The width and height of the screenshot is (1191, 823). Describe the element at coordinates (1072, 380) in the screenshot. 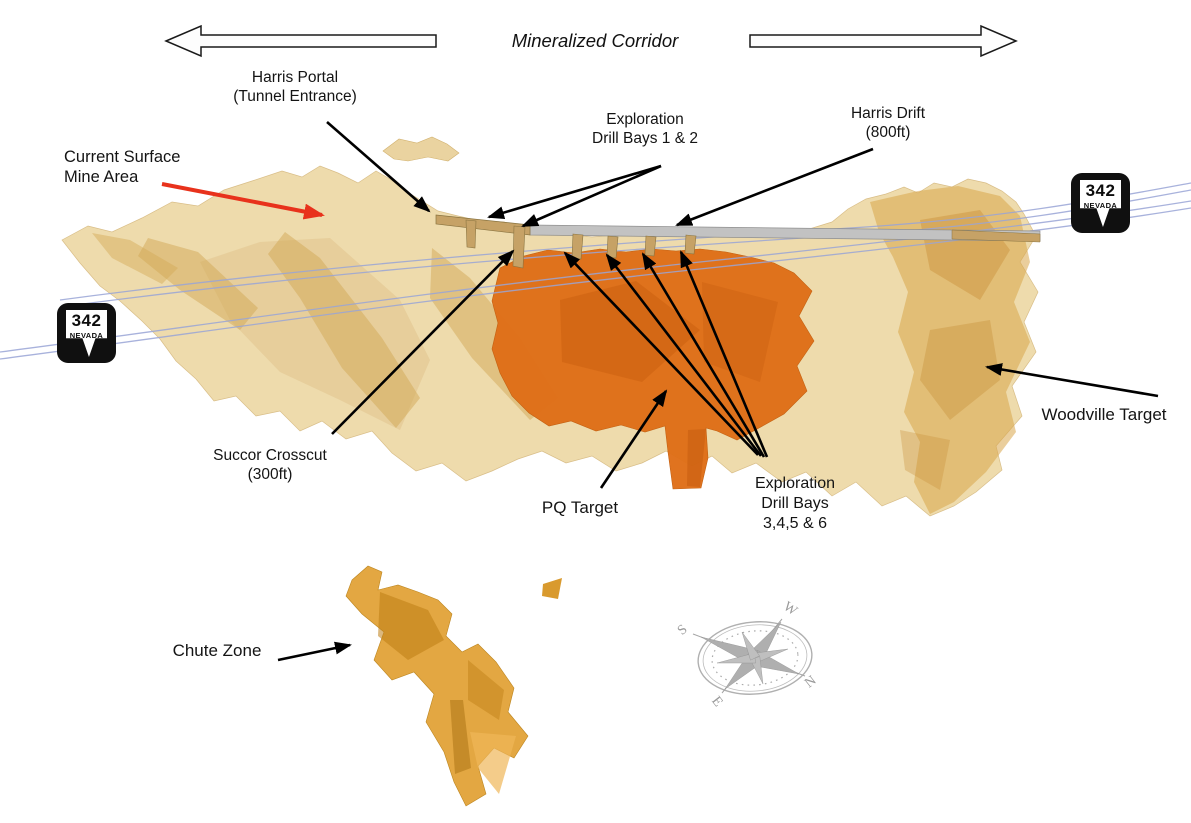

I see `arrow-woodville` at that location.